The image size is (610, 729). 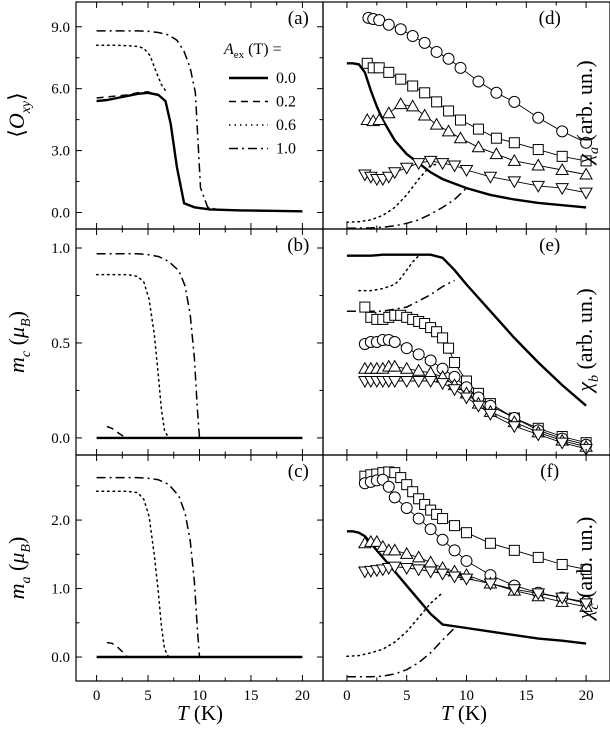 I want to click on series-line-calc_0.0, so click(x=466, y=330).